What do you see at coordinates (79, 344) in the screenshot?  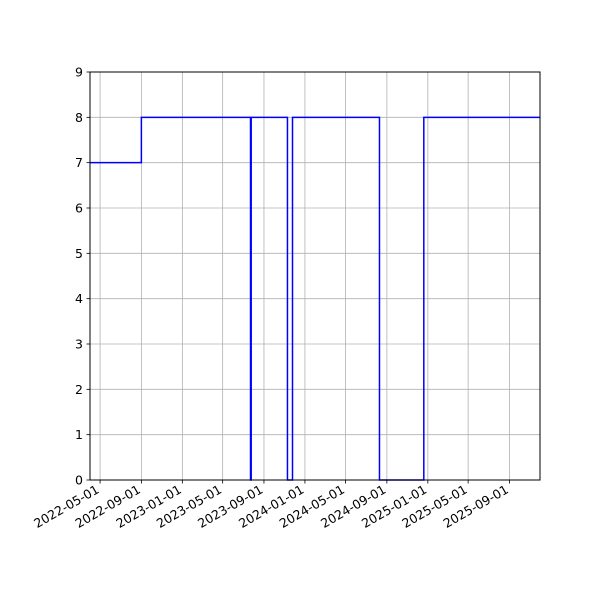 I see `y-tick-label: 3` at bounding box center [79, 344].